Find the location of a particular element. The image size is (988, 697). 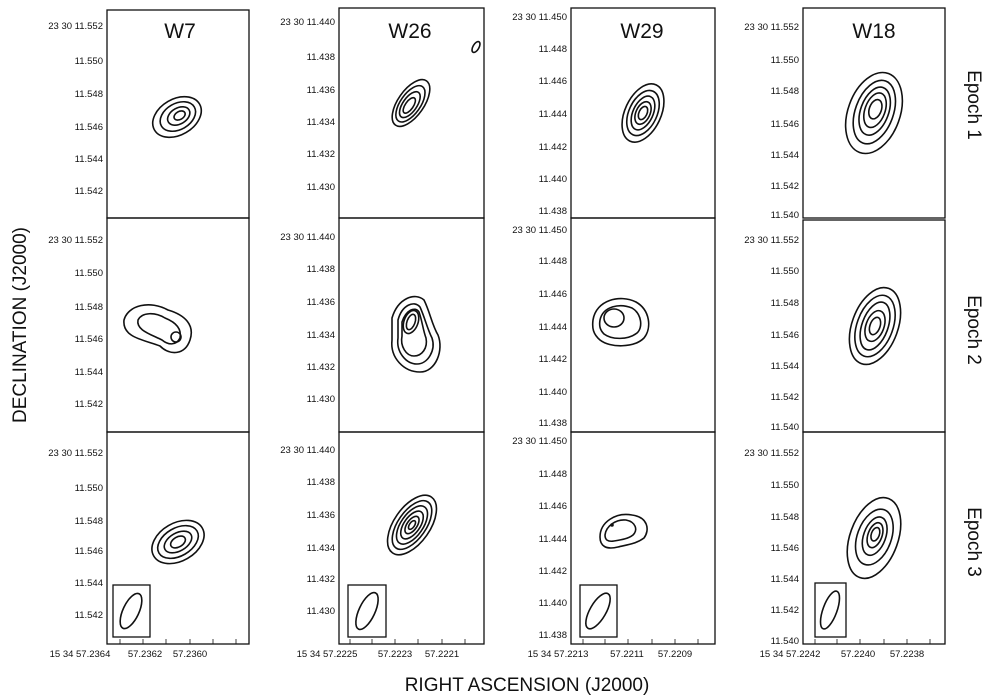

x-tick: 57.2209 is located at coordinates (675, 654).